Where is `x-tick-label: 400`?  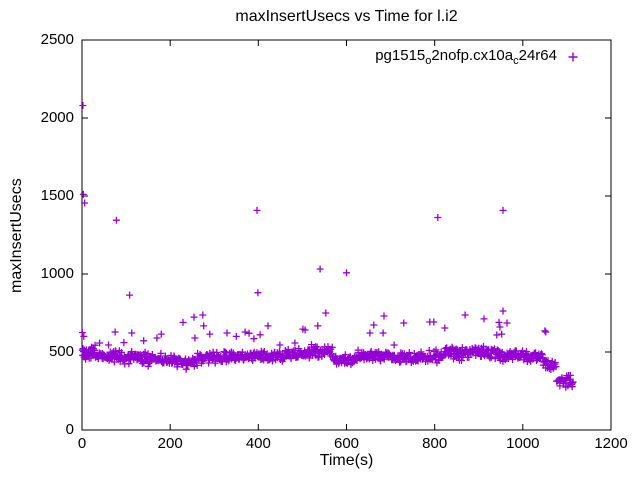
x-tick-label: 400 is located at coordinates (258, 443).